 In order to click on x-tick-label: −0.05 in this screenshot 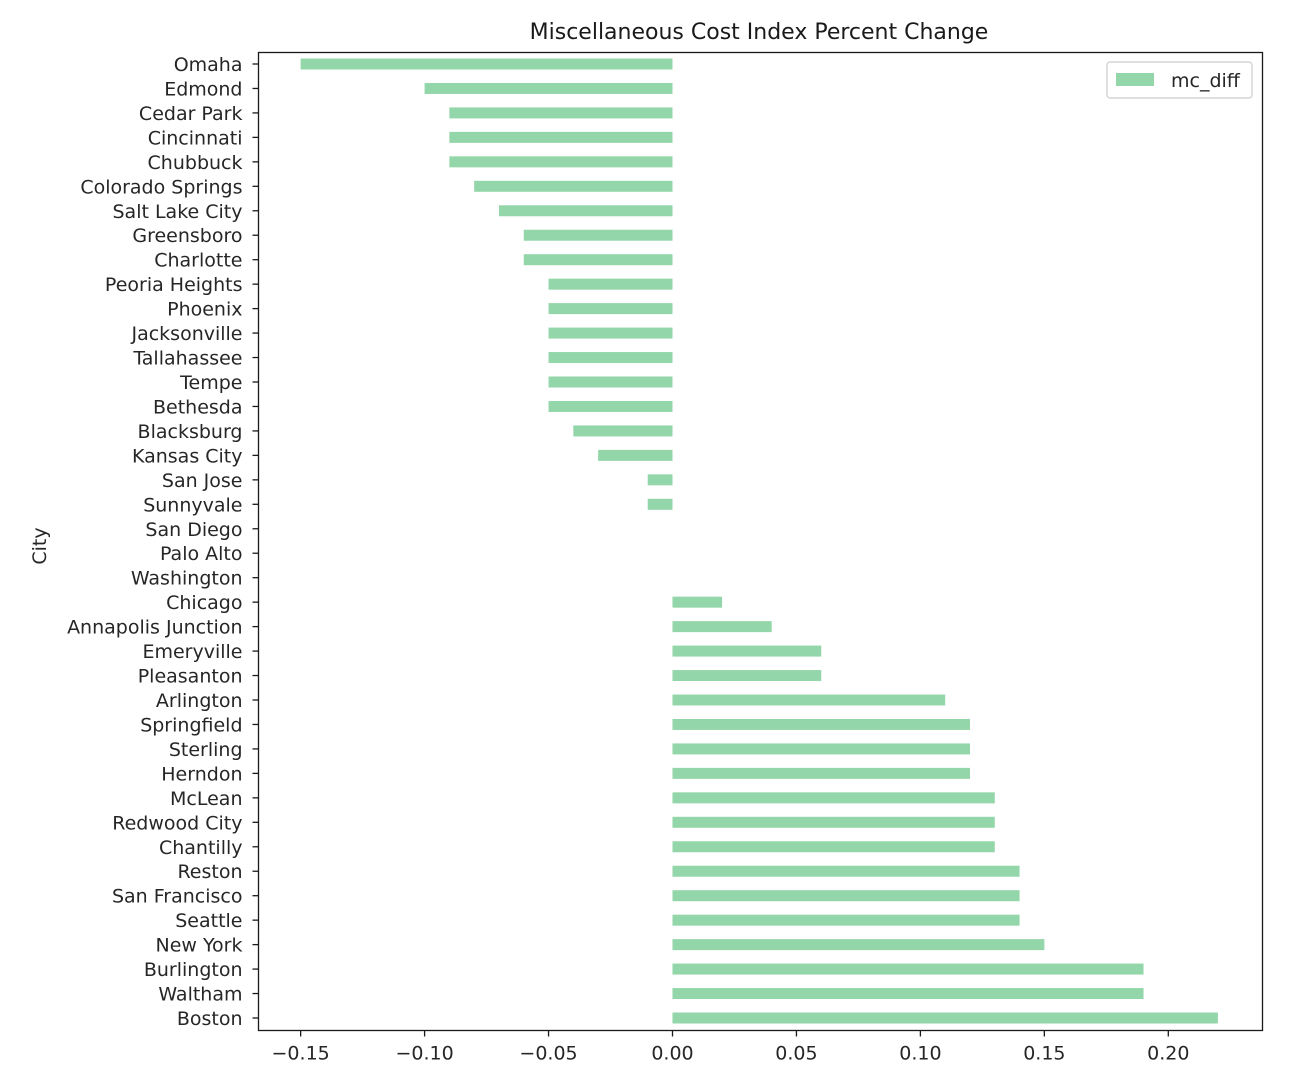, I will do `click(548, 1054)`.